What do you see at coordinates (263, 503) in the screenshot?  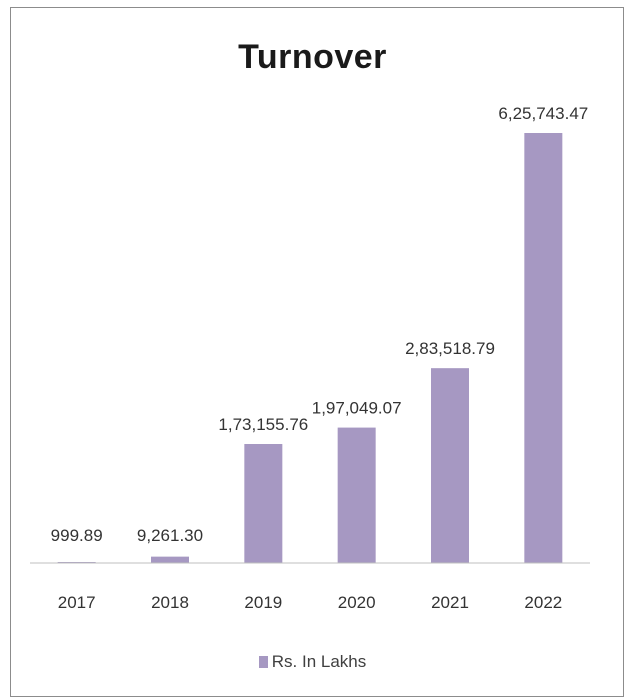 I see `bar-2019` at bounding box center [263, 503].